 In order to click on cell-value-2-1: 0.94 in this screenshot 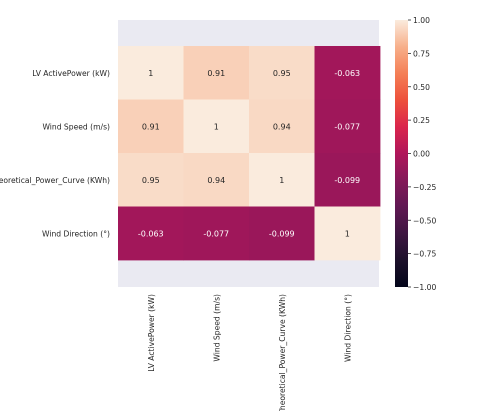, I will do `click(216, 180)`.